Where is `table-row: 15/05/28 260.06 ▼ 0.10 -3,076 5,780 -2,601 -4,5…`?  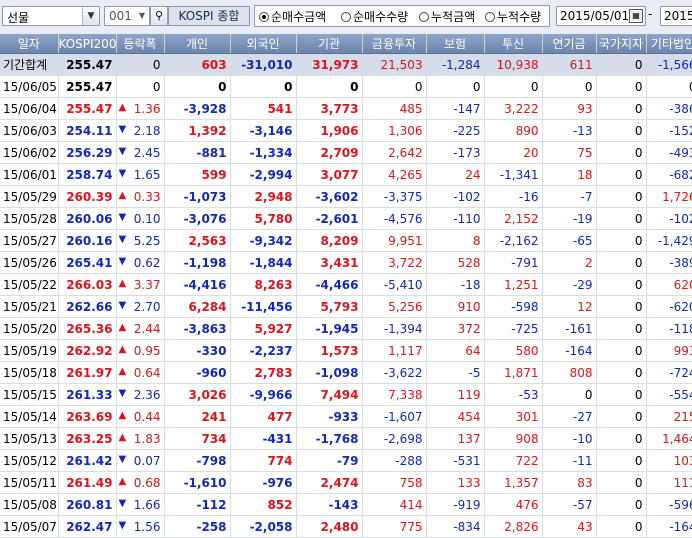
table-row: 15/05/28 260.06 ▼ 0.10 -3,076 5,780 -2,601 -4,5… is located at coordinates (346, 218).